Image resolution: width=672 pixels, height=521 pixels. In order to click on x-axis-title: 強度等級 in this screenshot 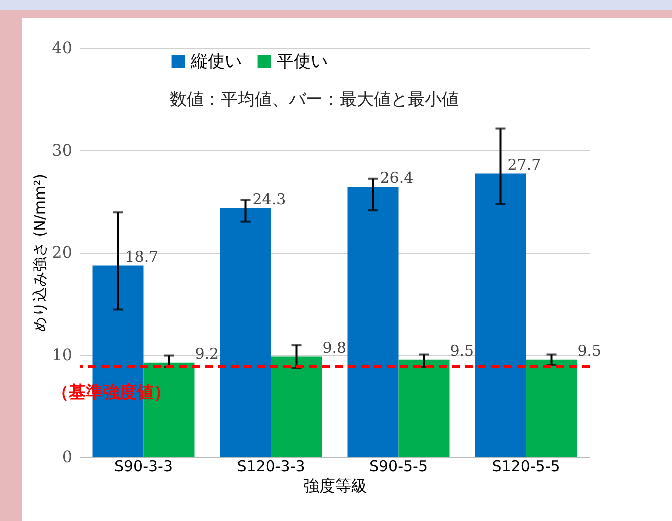, I will do `click(336, 486)`.